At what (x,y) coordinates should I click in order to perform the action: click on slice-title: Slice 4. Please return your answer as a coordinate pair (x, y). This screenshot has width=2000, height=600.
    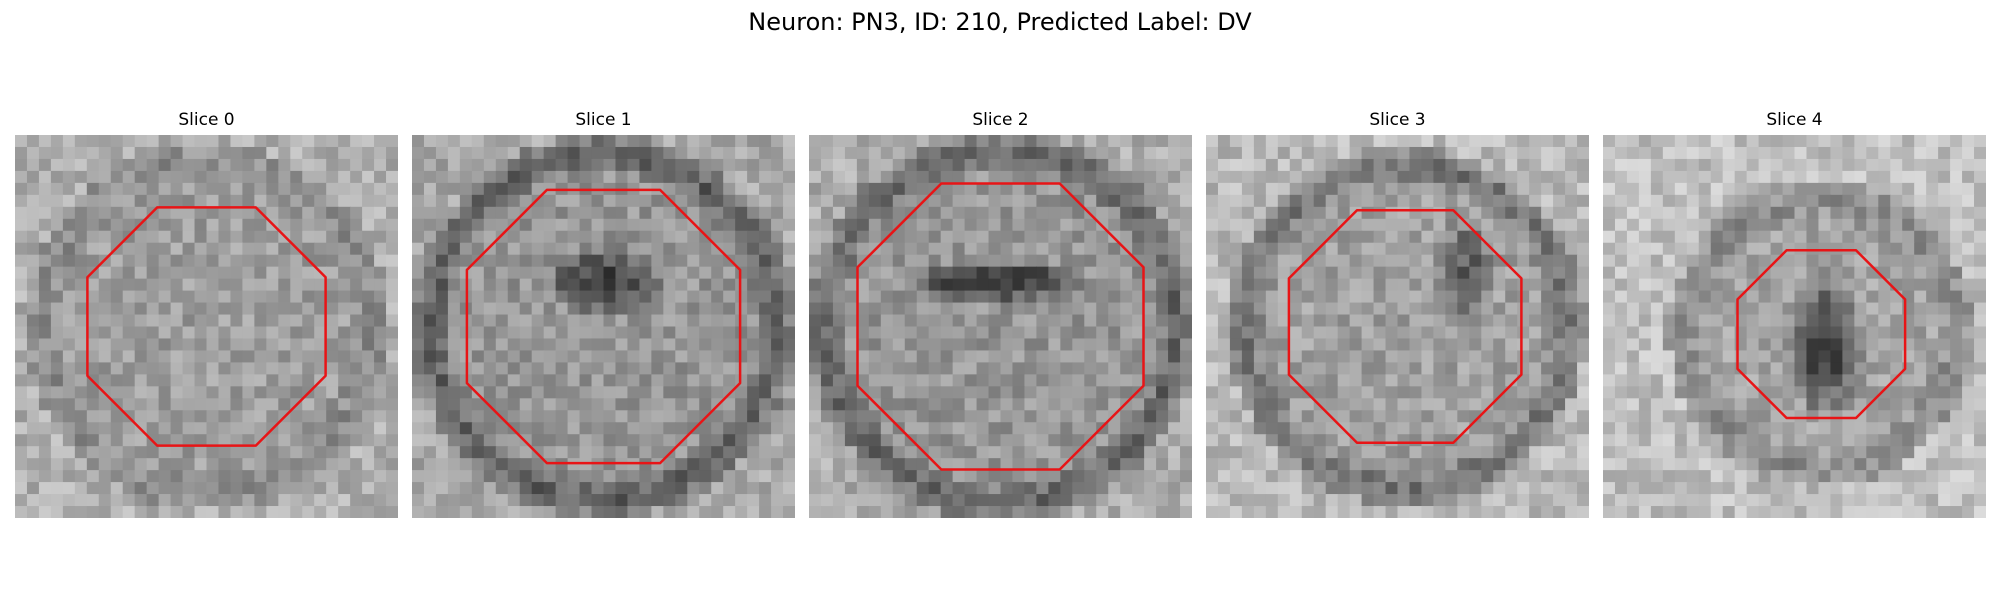
    Looking at the image, I should click on (1794, 120).